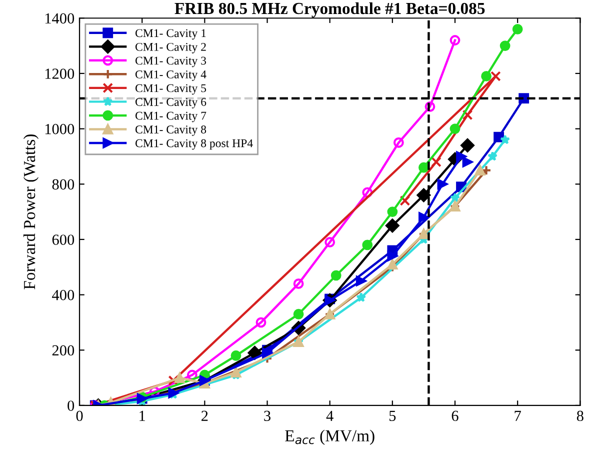 The height and width of the screenshot is (453, 589). What do you see at coordinates (59, 129) in the screenshot?
I see `y-tick-label: 1000` at bounding box center [59, 129].